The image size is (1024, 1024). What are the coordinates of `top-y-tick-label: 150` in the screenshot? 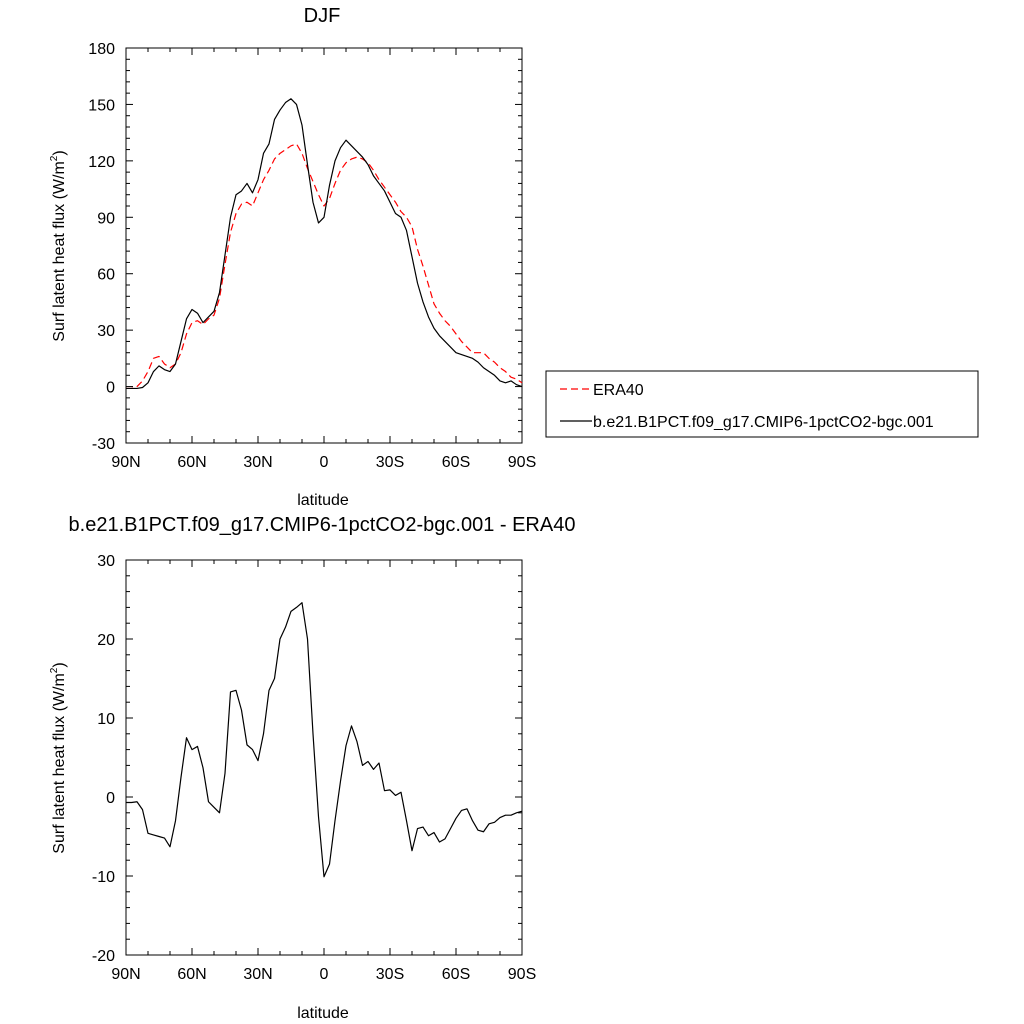 It's located at (101, 105).